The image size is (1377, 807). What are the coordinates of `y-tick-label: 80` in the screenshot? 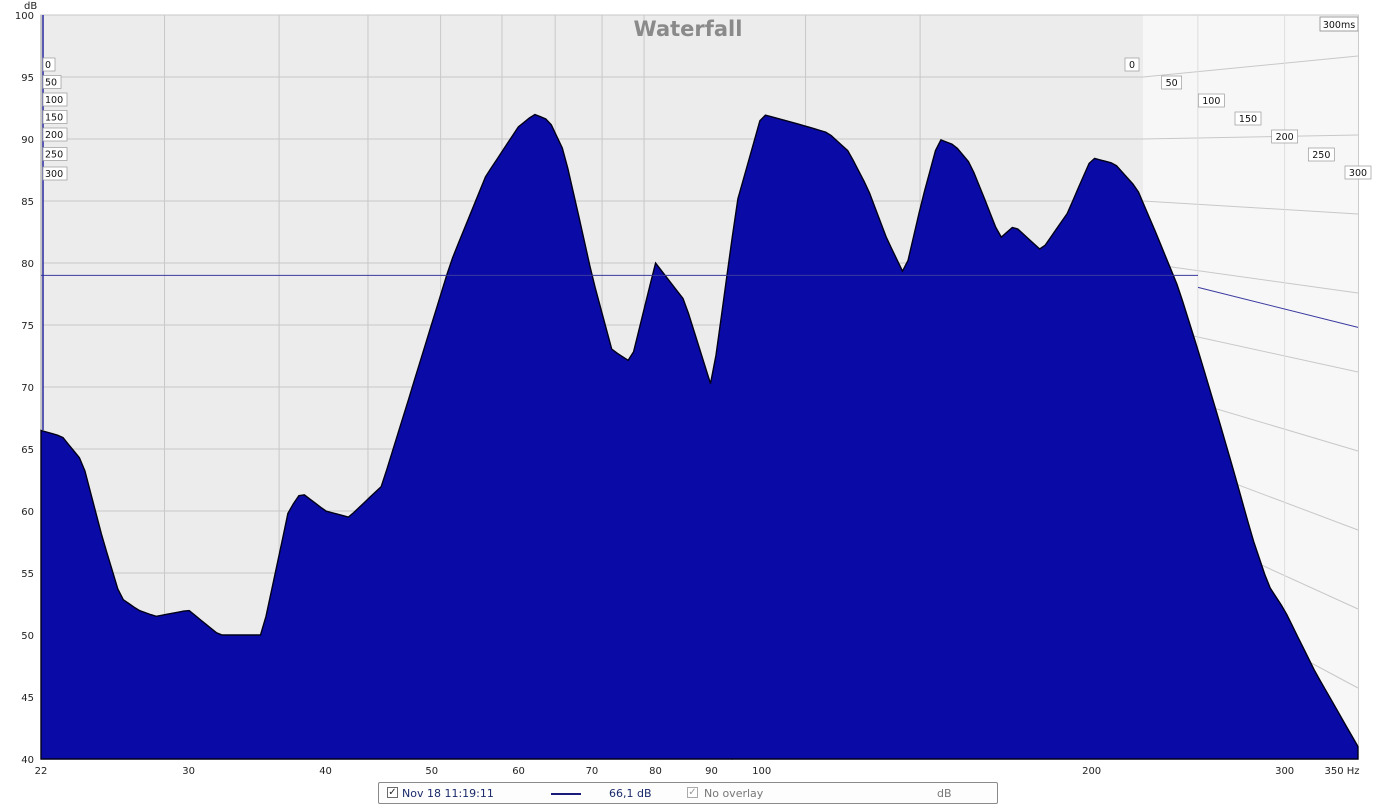 It's located at (27, 264).